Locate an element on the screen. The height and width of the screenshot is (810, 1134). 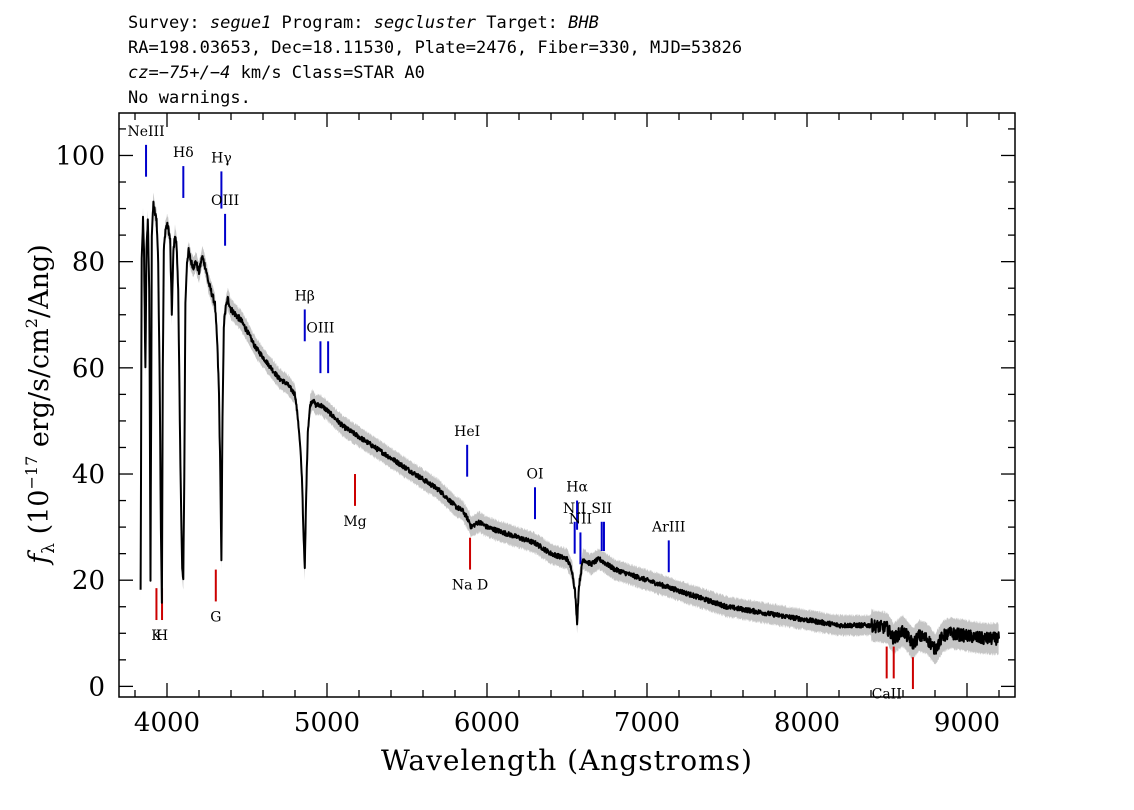
program-label: Program: is located at coordinates (322, 23).